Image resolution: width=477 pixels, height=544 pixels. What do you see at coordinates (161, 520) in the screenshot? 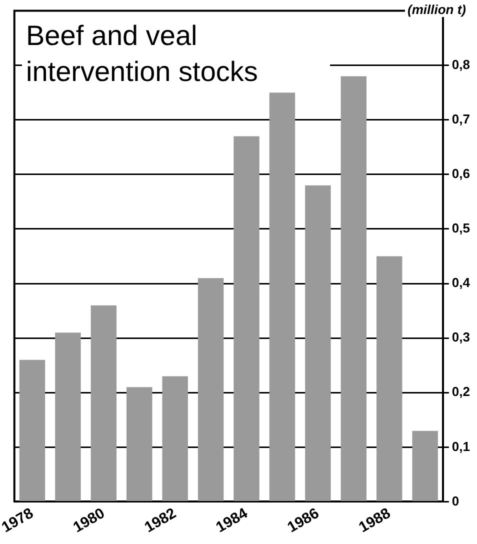
I see `x-tick-label: 1982` at bounding box center [161, 520].